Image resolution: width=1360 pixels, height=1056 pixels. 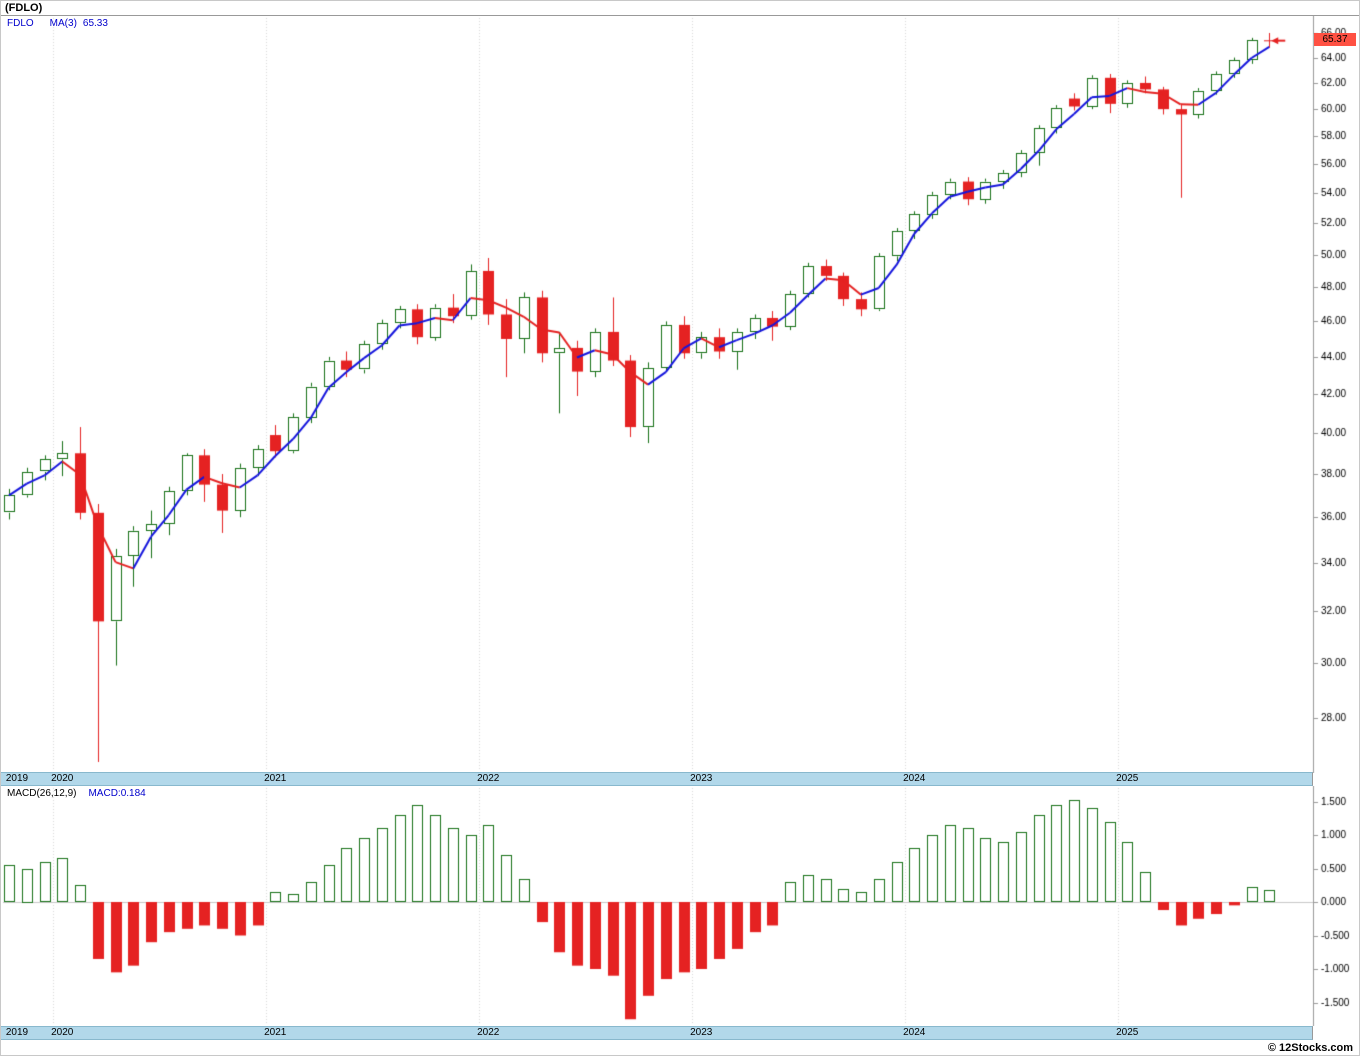 I want to click on legend-ma-label: MA(3), so click(x=63, y=23).